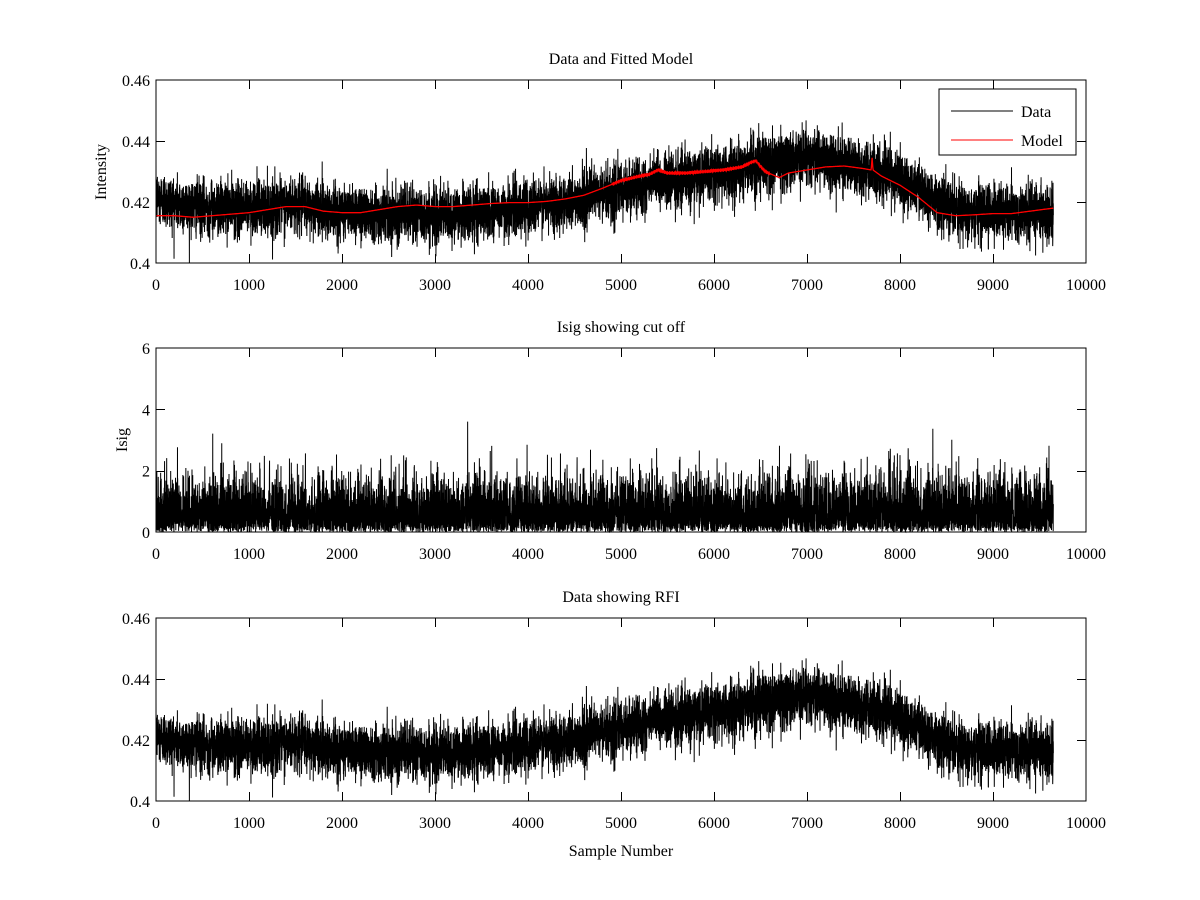 Image resolution: width=1200 pixels, height=900 pixels. I want to click on legend-label-data: Data, so click(1036, 112).